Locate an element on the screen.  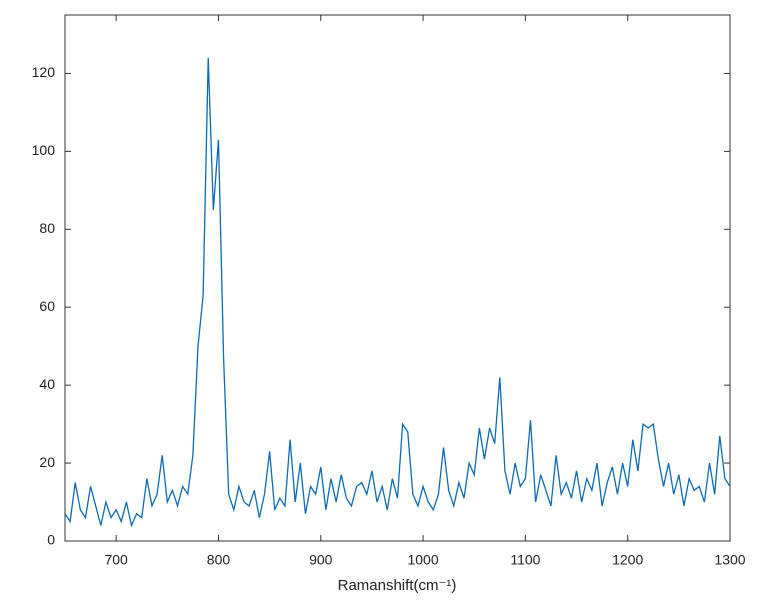
x-tick-label: 900 is located at coordinates (321, 560).